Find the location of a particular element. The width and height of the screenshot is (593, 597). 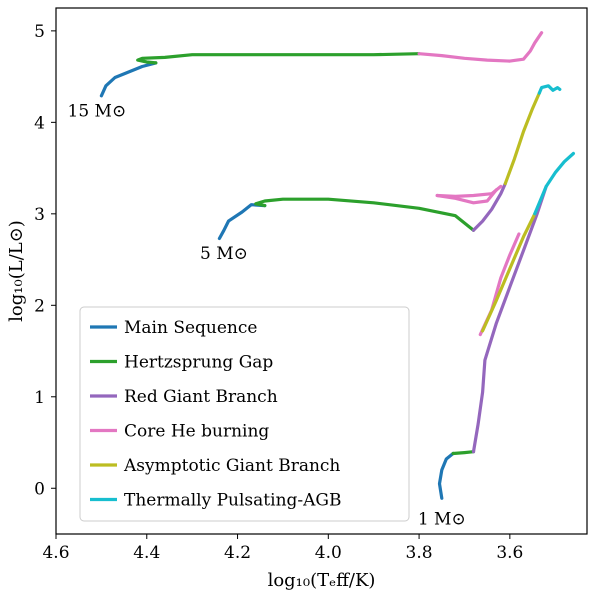

mass-label: 15 M⊙ is located at coordinates (97, 111).